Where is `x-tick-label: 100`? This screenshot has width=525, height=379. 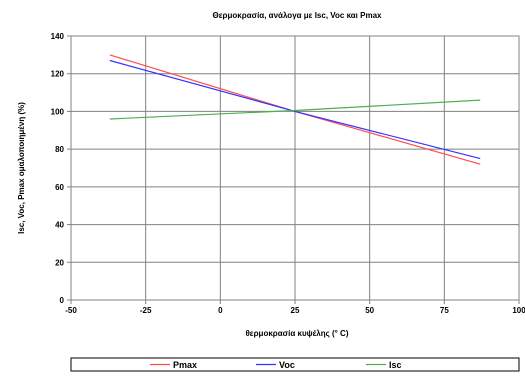 x-tick-label: 100 is located at coordinates (518, 310).